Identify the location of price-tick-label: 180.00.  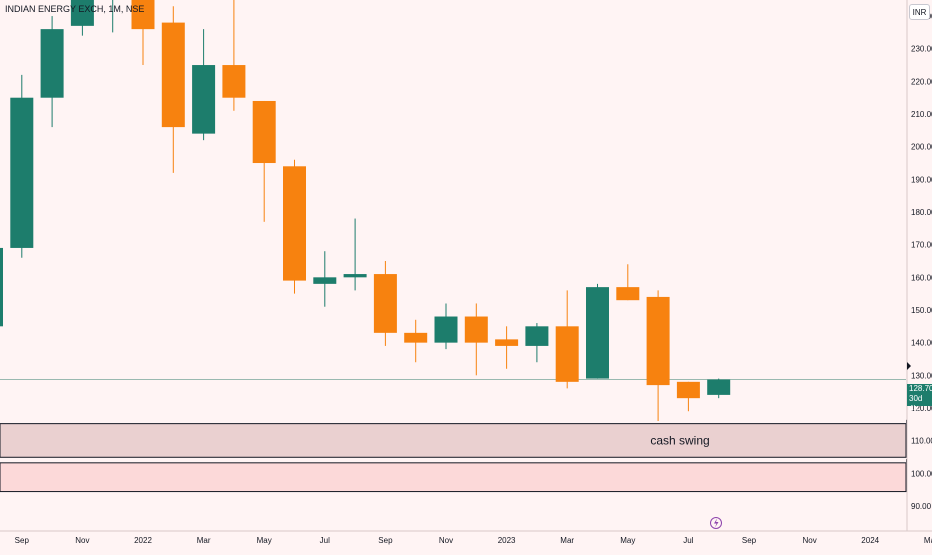
(921, 212).